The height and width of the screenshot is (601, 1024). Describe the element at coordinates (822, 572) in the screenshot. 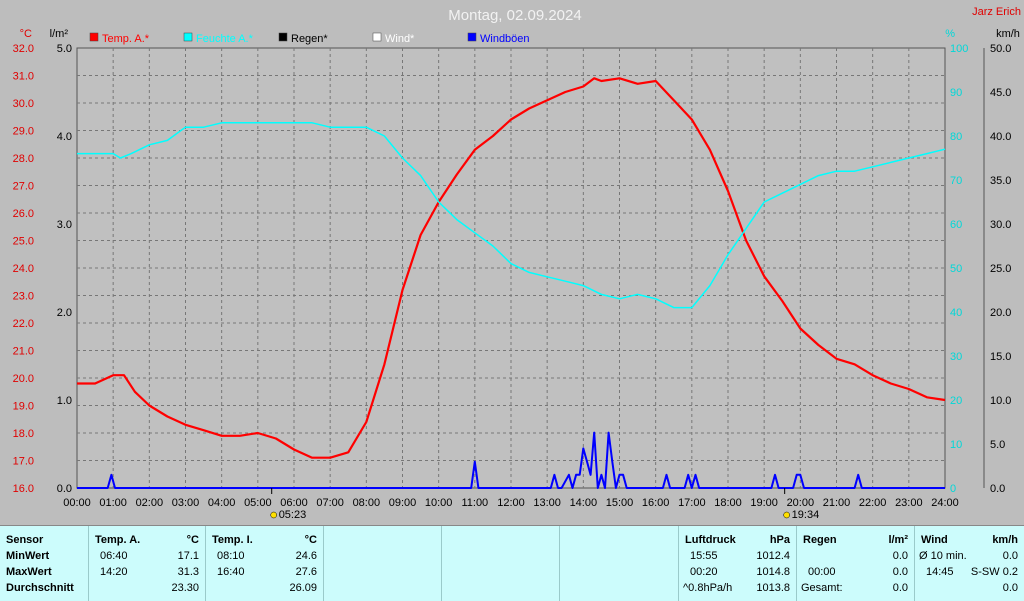

I see `rain-max-time: 00:00` at that location.